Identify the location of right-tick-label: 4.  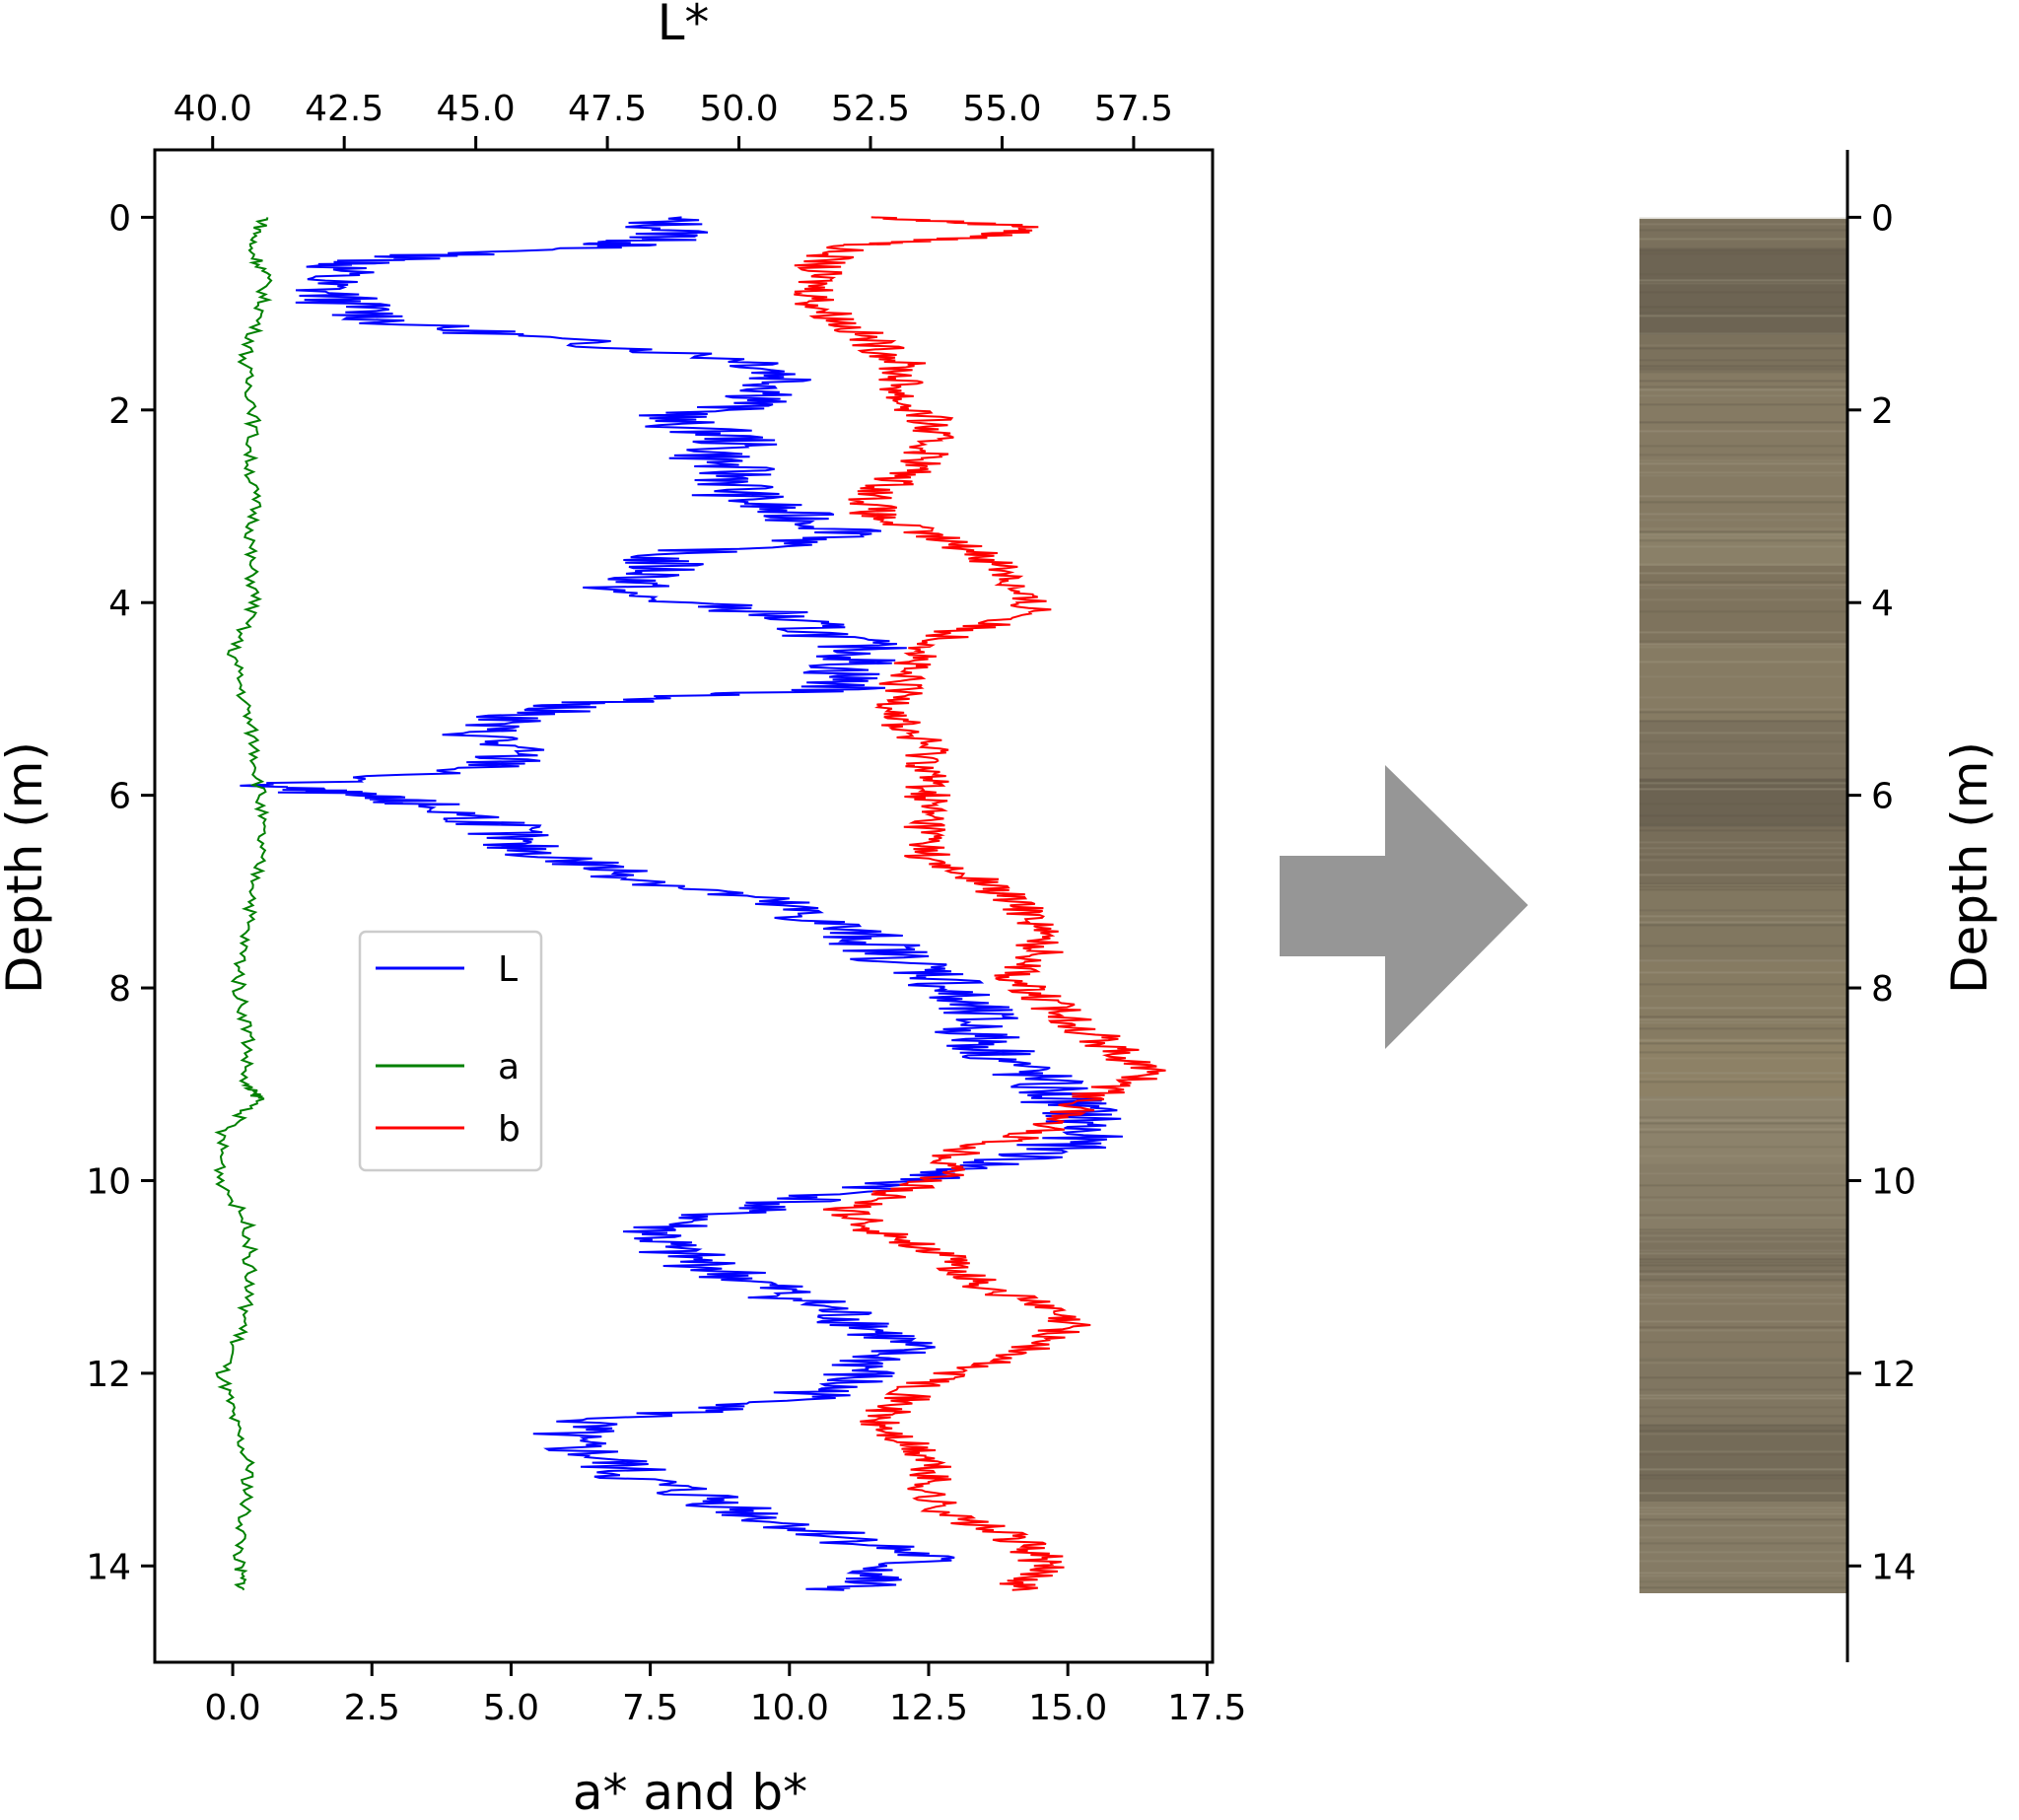
(1882, 604).